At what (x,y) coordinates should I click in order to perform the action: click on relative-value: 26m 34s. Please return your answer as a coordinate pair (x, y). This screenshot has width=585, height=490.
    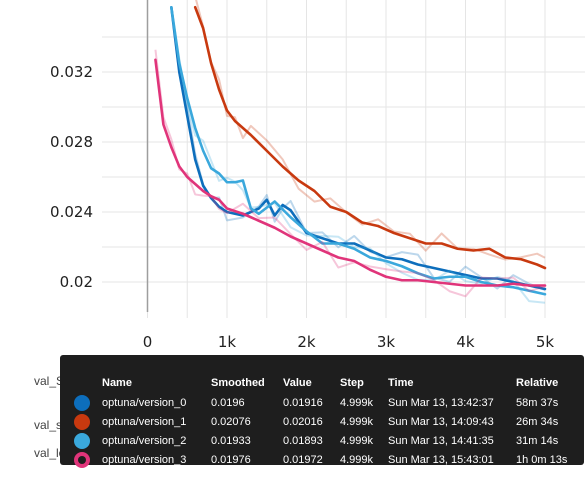
    Looking at the image, I should click on (537, 422).